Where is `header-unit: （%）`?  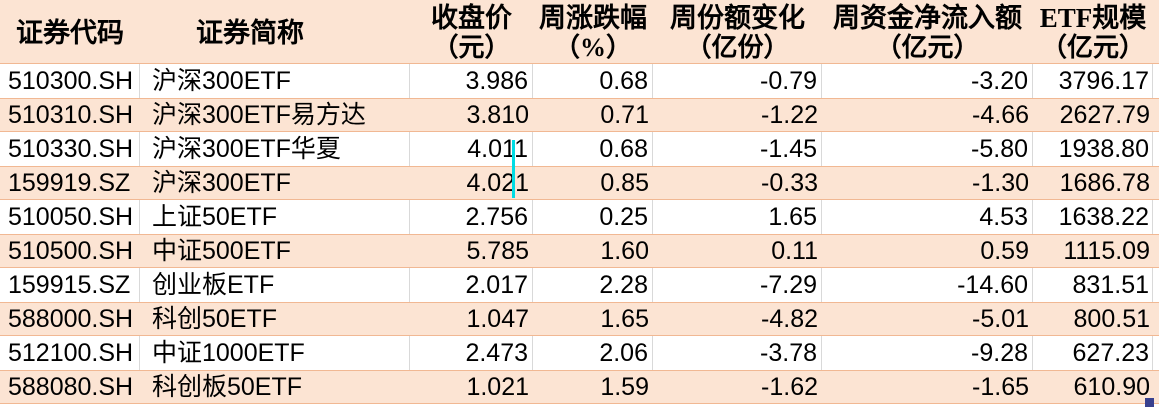
header-unit: （%） is located at coordinates (592, 47).